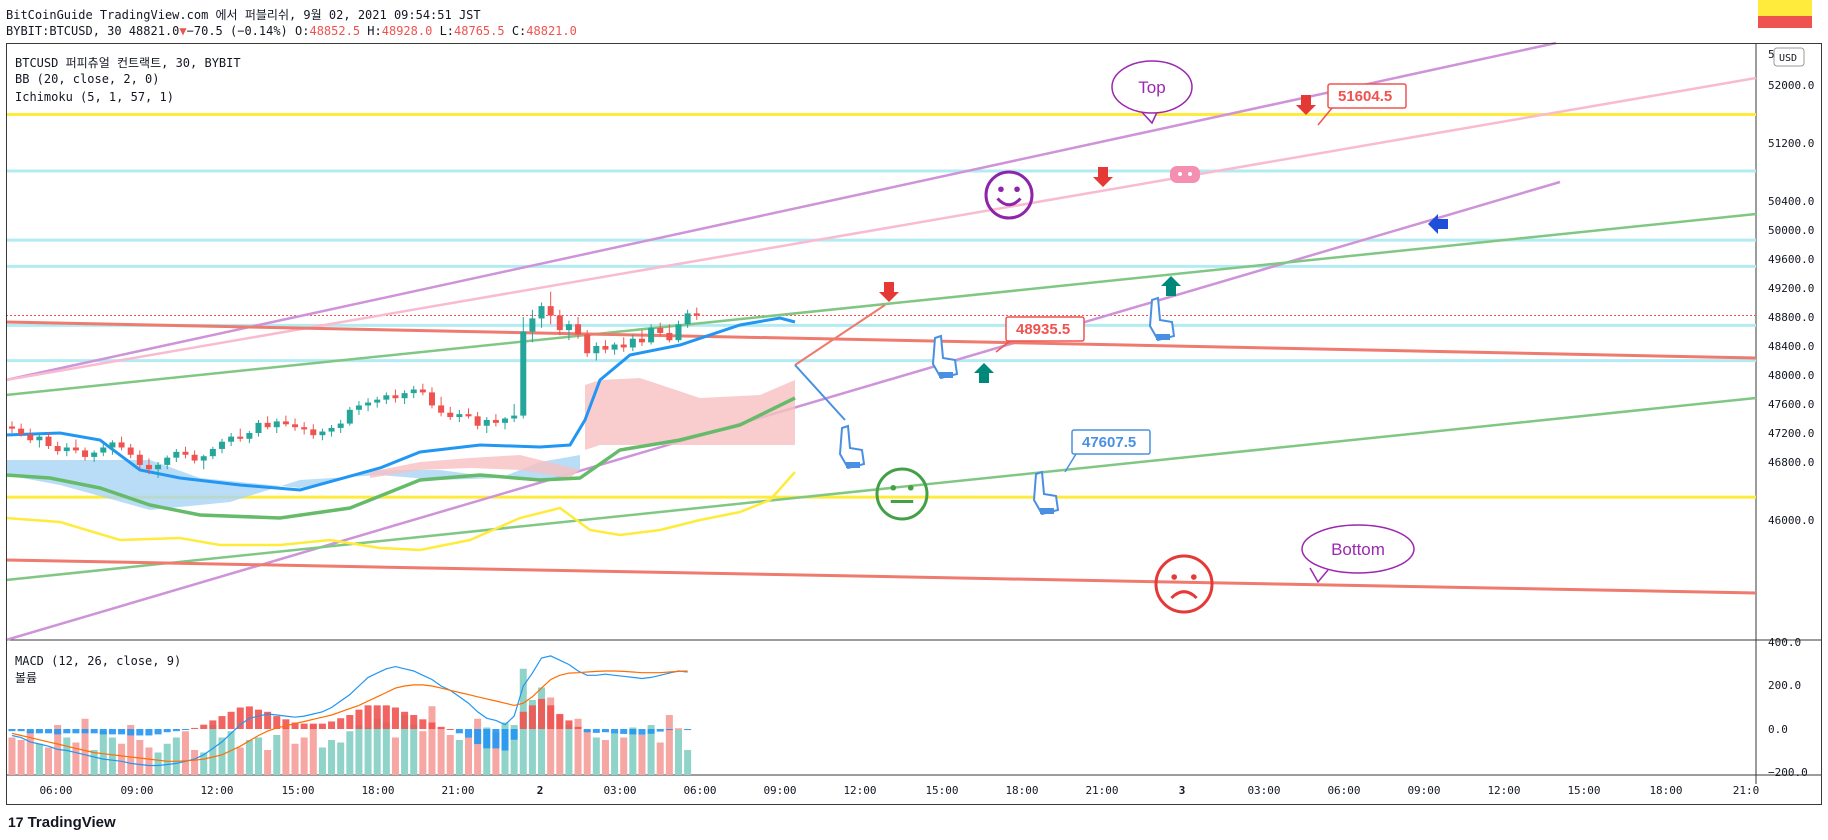 The image size is (1828, 840). I want to click on down-arrow-icon: ▼, so click(183, 31).